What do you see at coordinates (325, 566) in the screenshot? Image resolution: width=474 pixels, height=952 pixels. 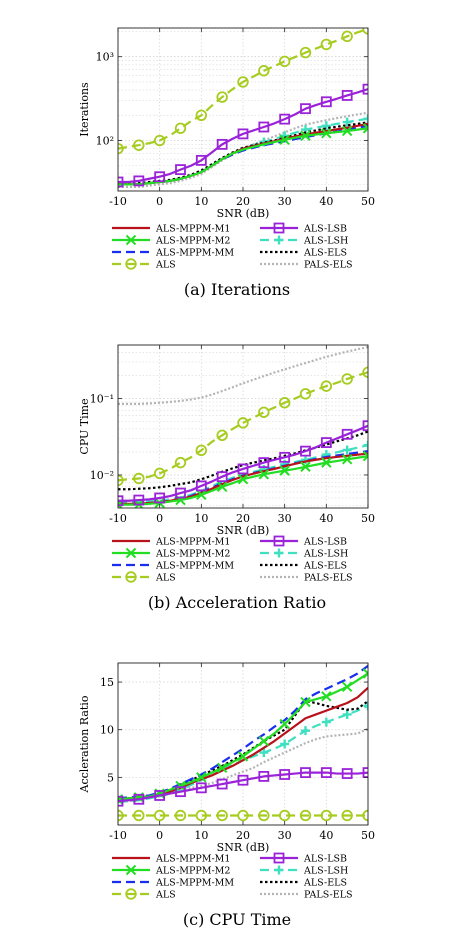 I see `legend-label: ALS-ELS` at bounding box center [325, 566].